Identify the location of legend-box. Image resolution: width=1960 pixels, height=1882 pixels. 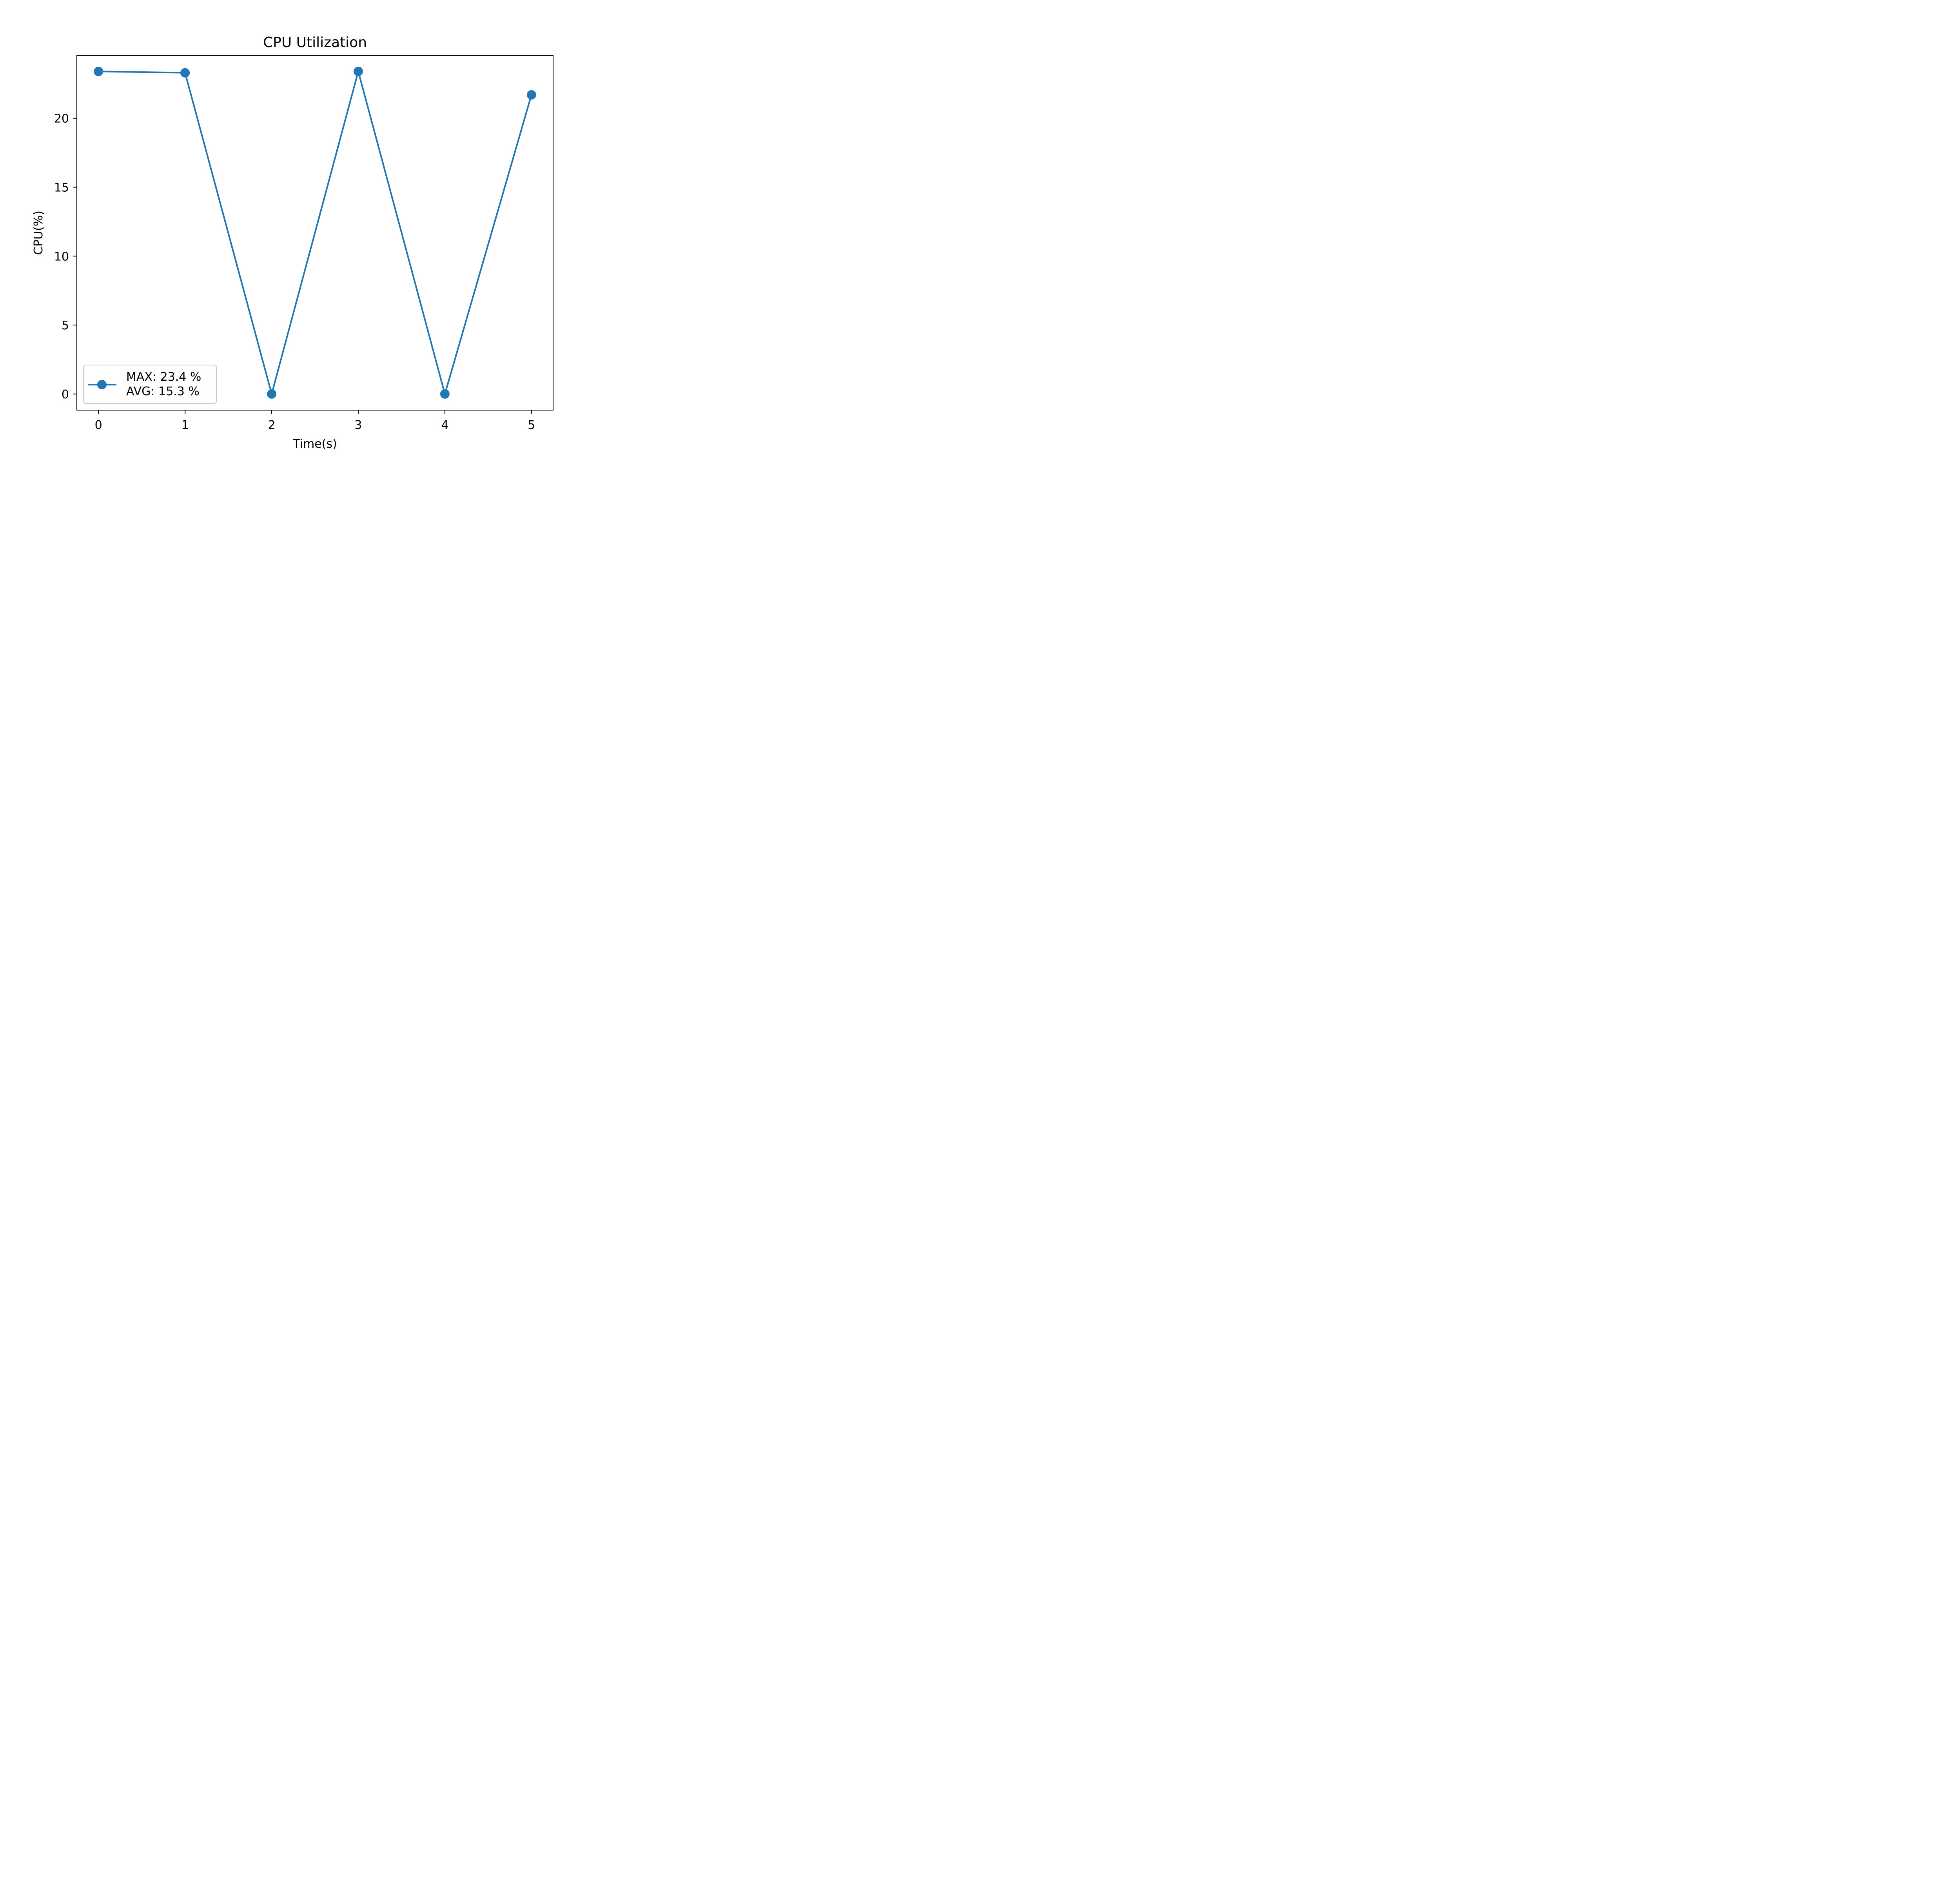
(150, 384).